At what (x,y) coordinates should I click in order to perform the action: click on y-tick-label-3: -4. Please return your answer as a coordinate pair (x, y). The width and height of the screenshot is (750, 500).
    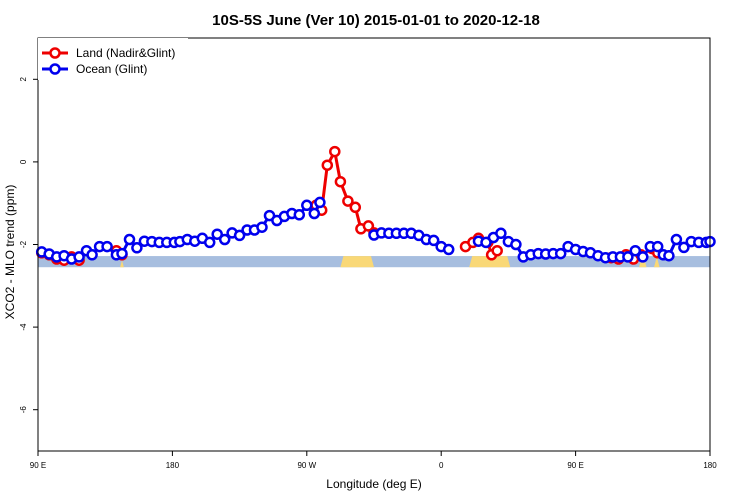
    Looking at the image, I should click on (23, 327).